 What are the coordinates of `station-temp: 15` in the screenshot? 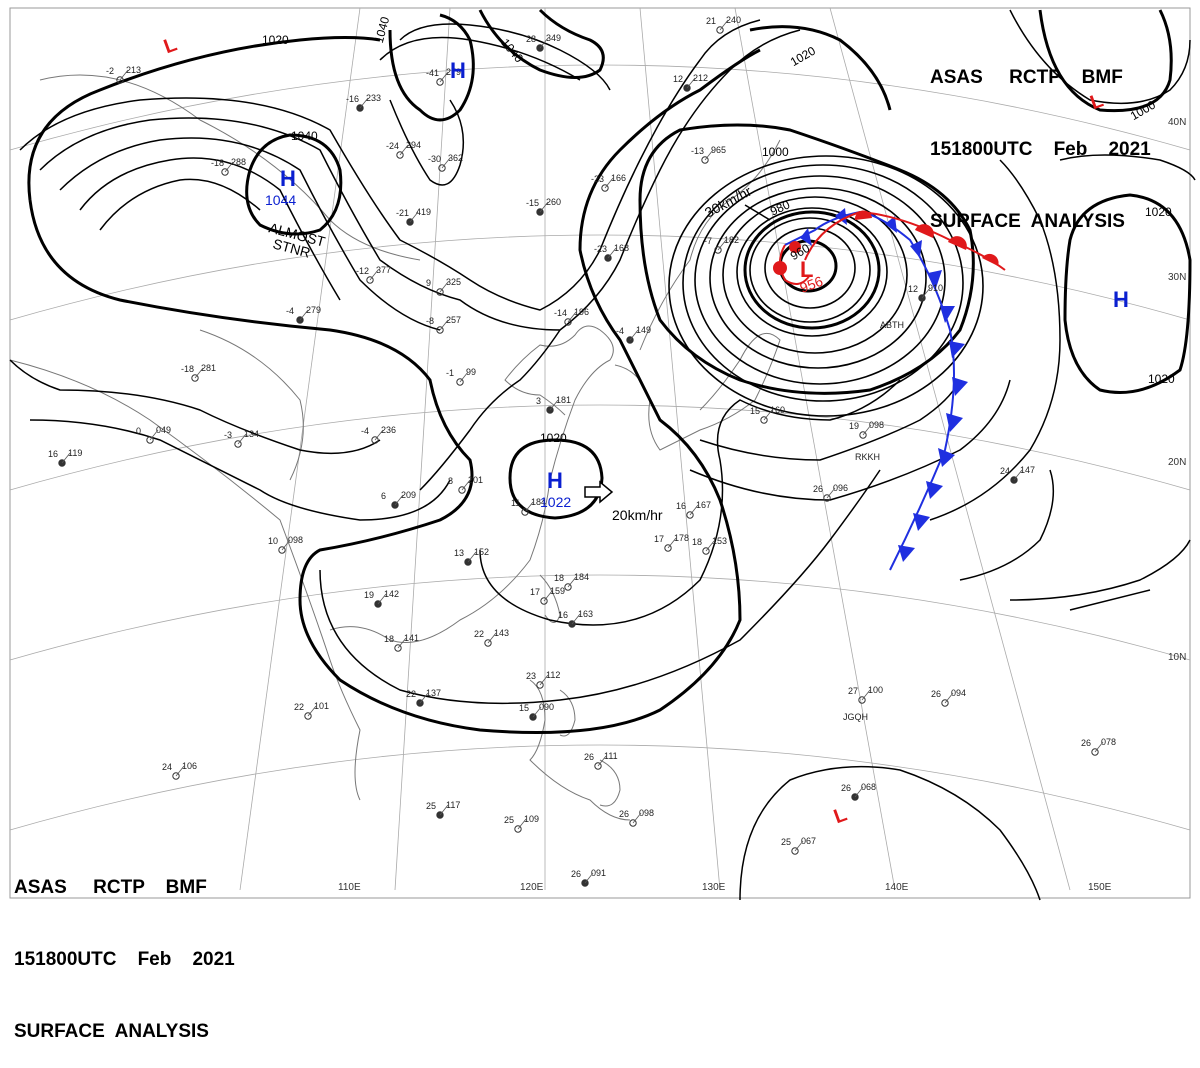 It's located at (755, 411).